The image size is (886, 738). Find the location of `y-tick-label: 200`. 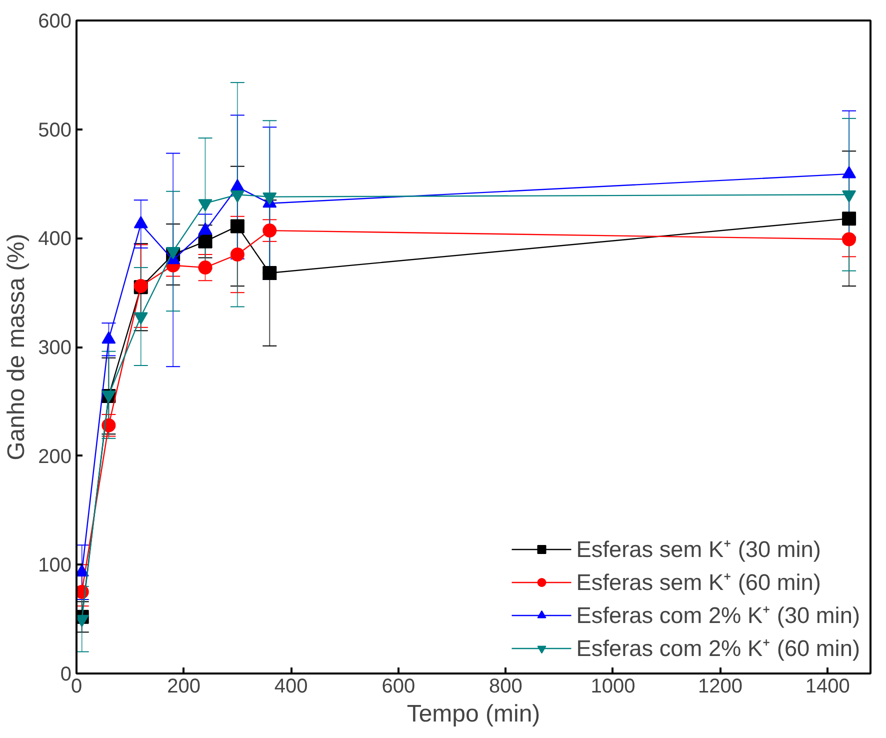

y-tick-label: 200 is located at coordinates (55, 457).